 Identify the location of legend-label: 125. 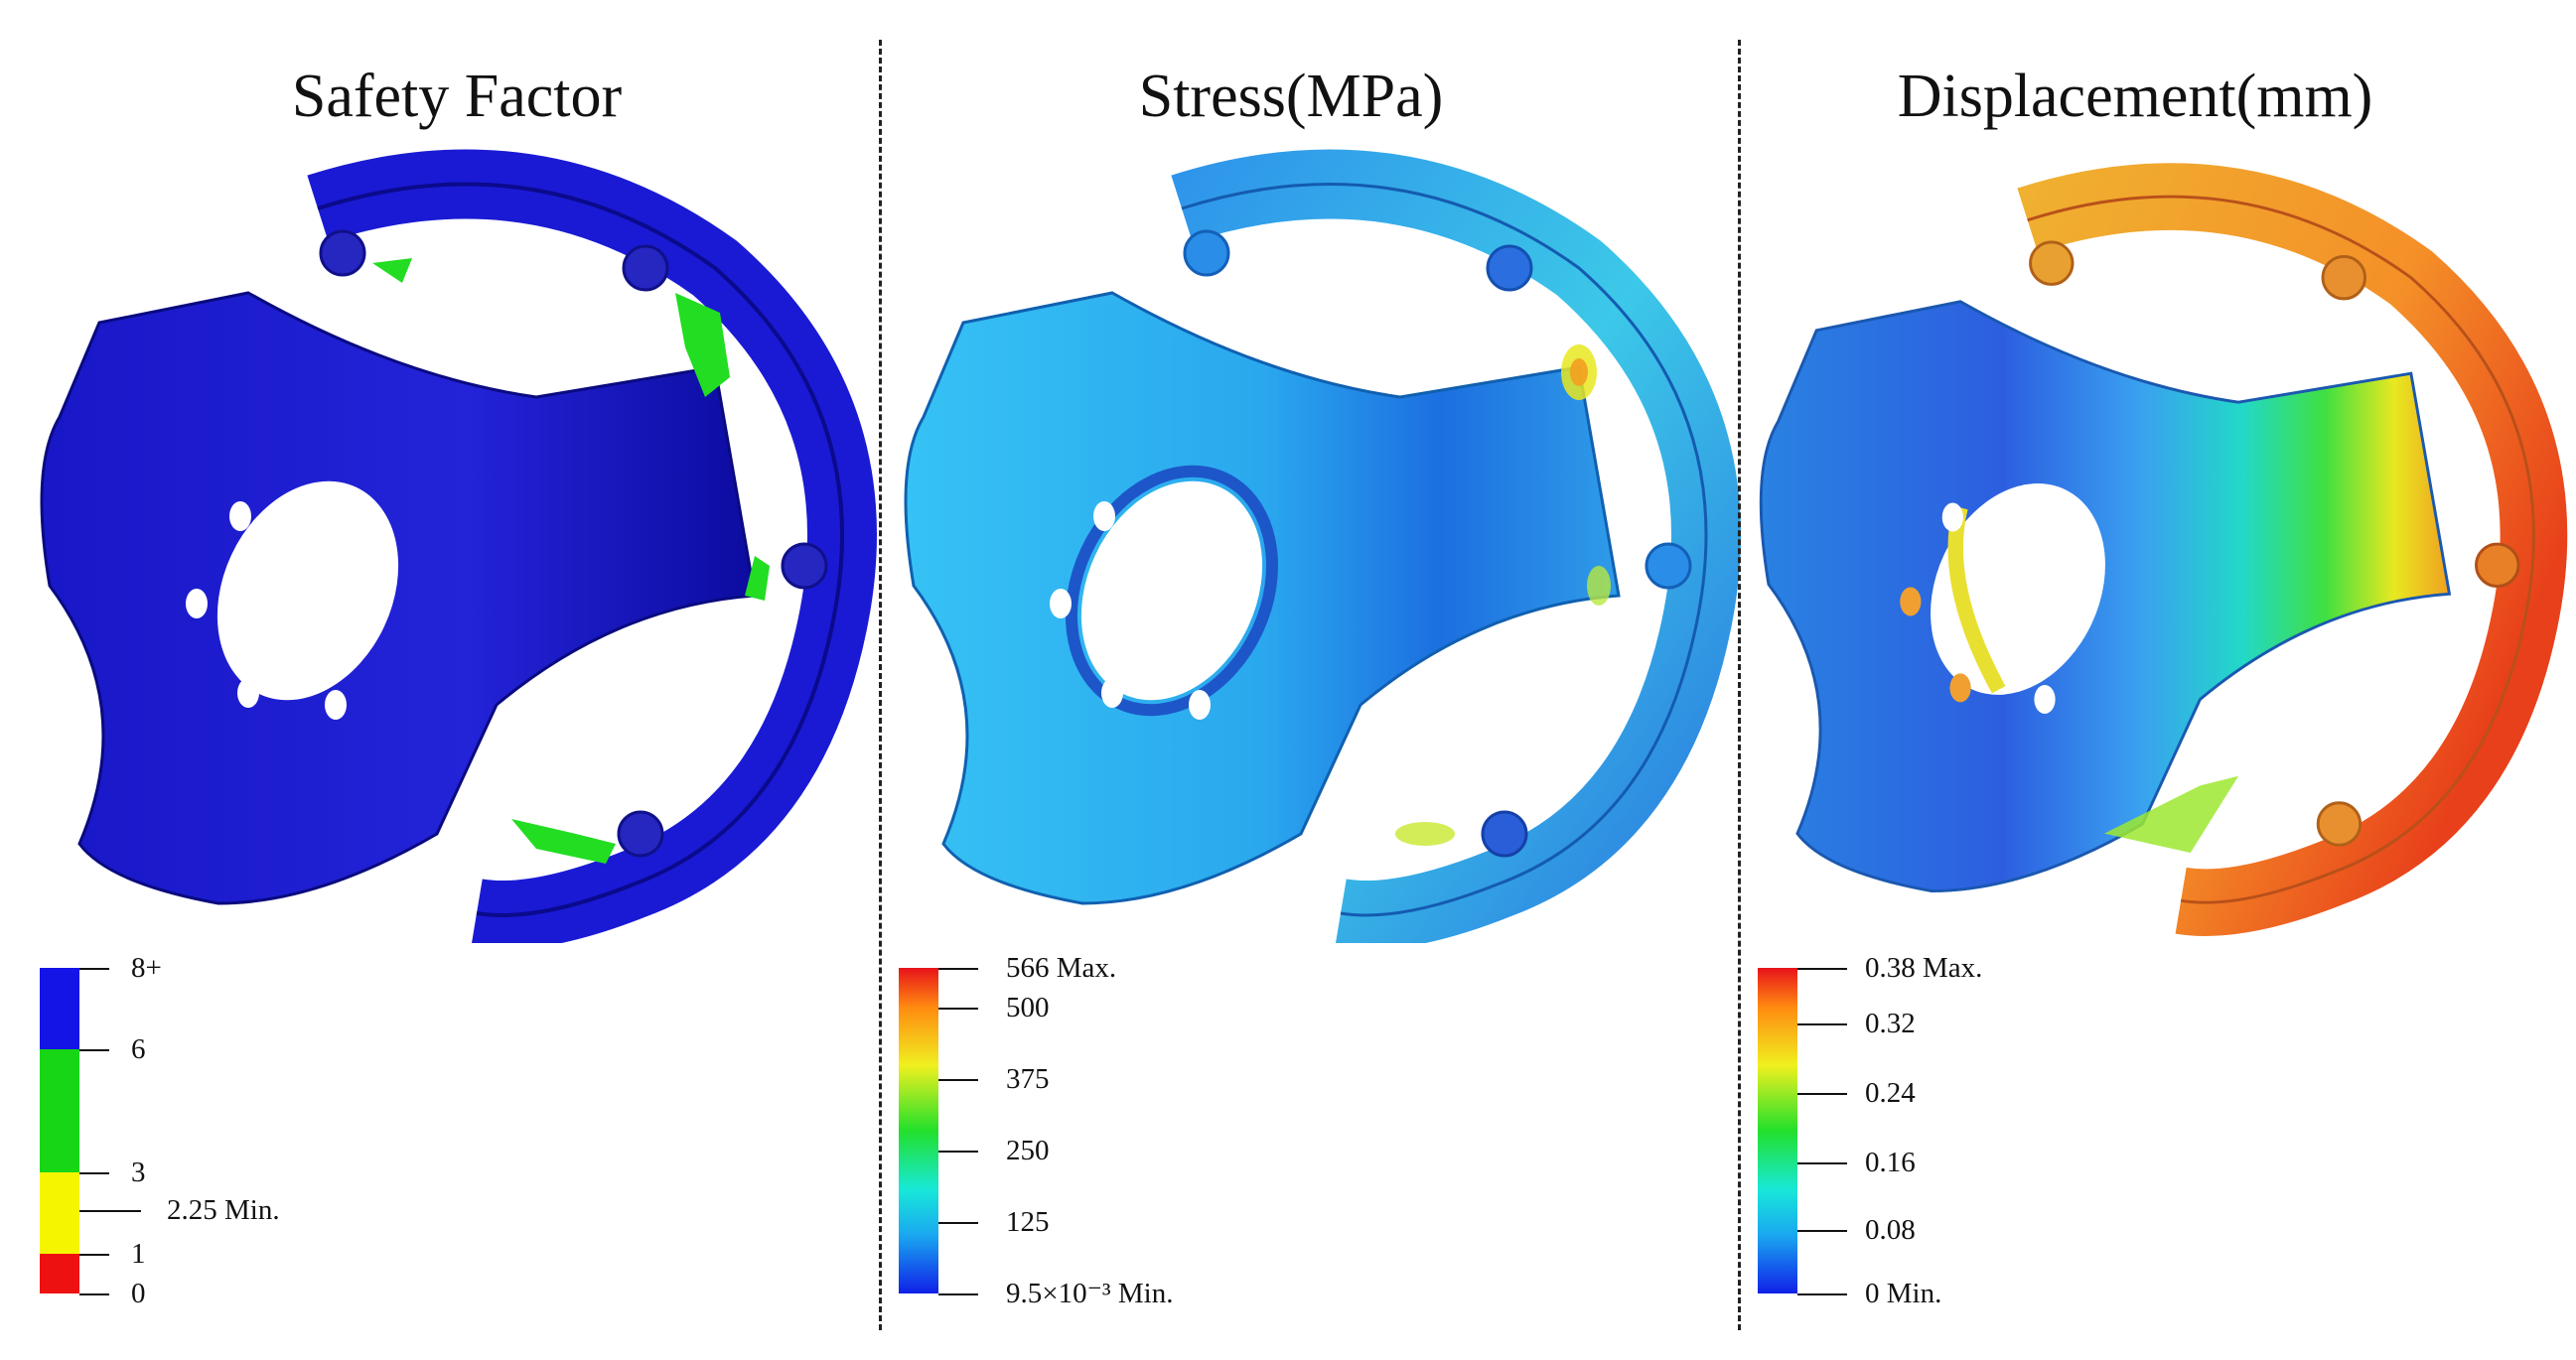
(1028, 1222).